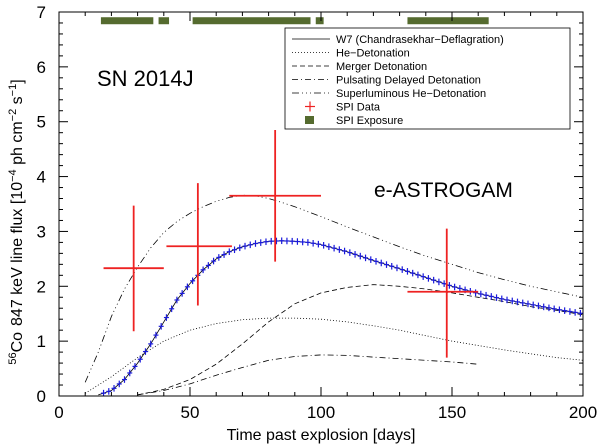  I want to click on legend-label: Pulsating Delayed Detonation, so click(408, 81).